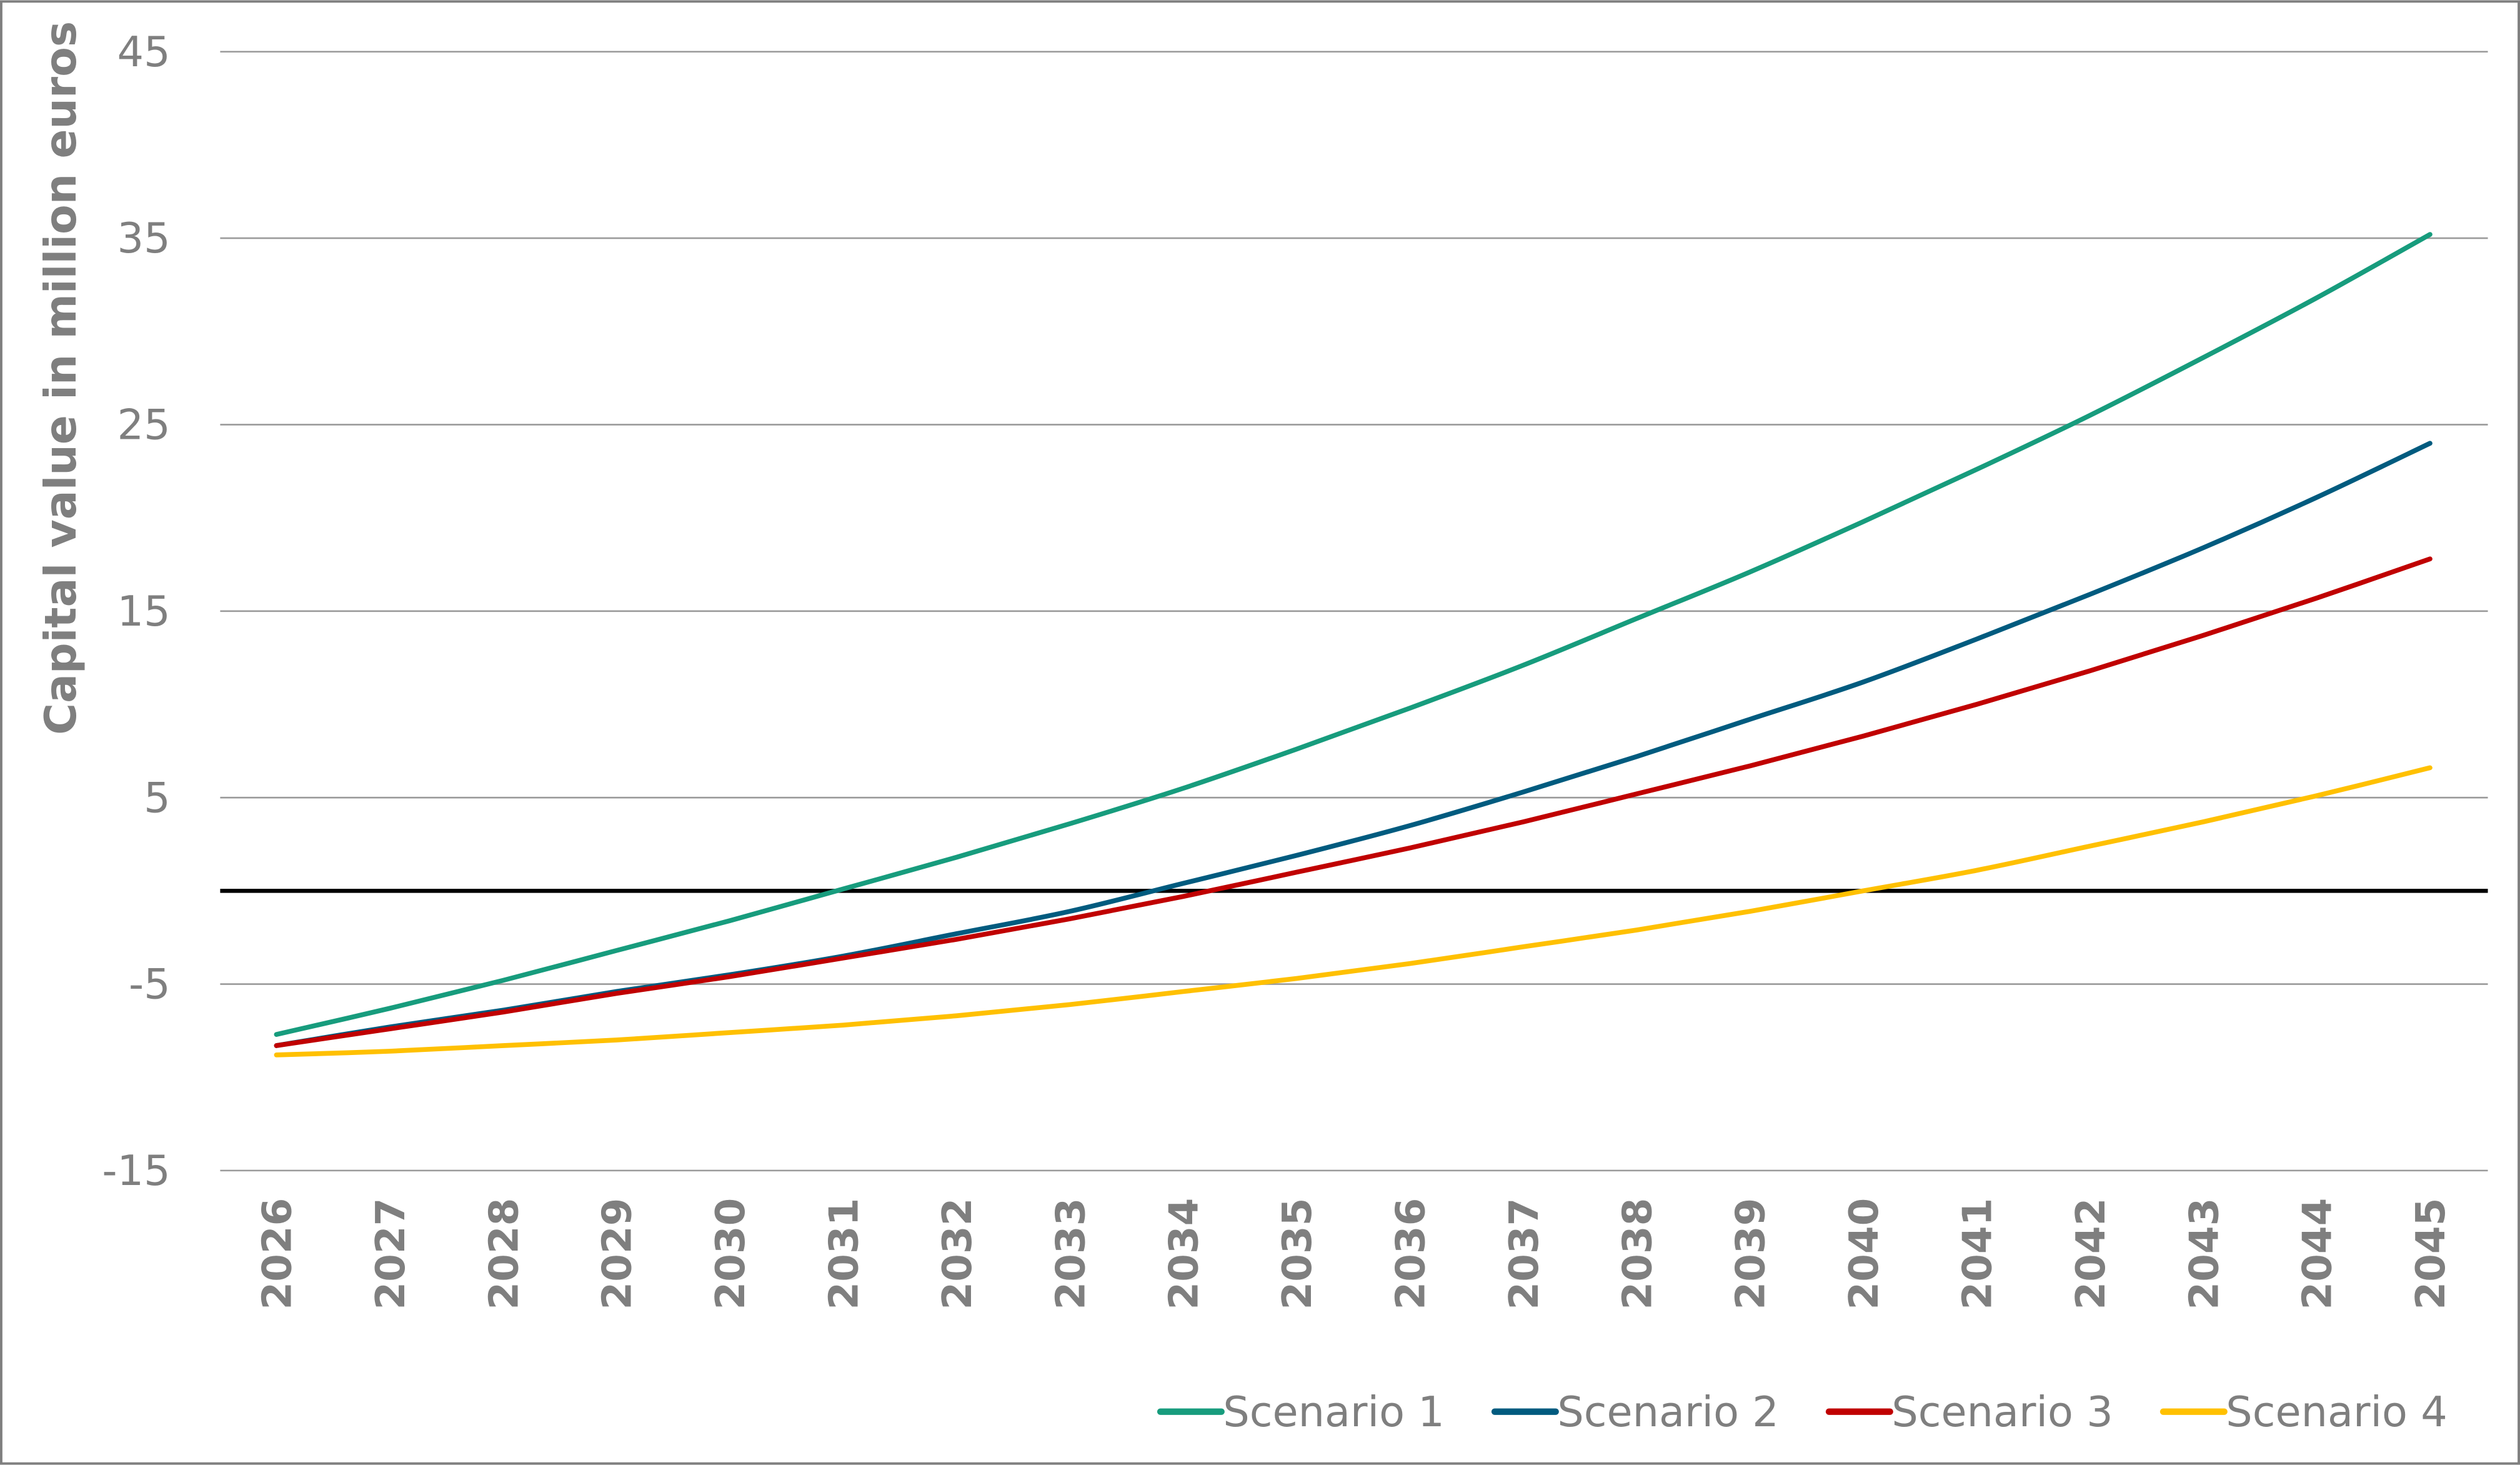 Image resolution: width=2520 pixels, height=1465 pixels. I want to click on legend: Scenario 1 Scenario 2 Scenario 3 Scenario 4, so click(1803, 1412).